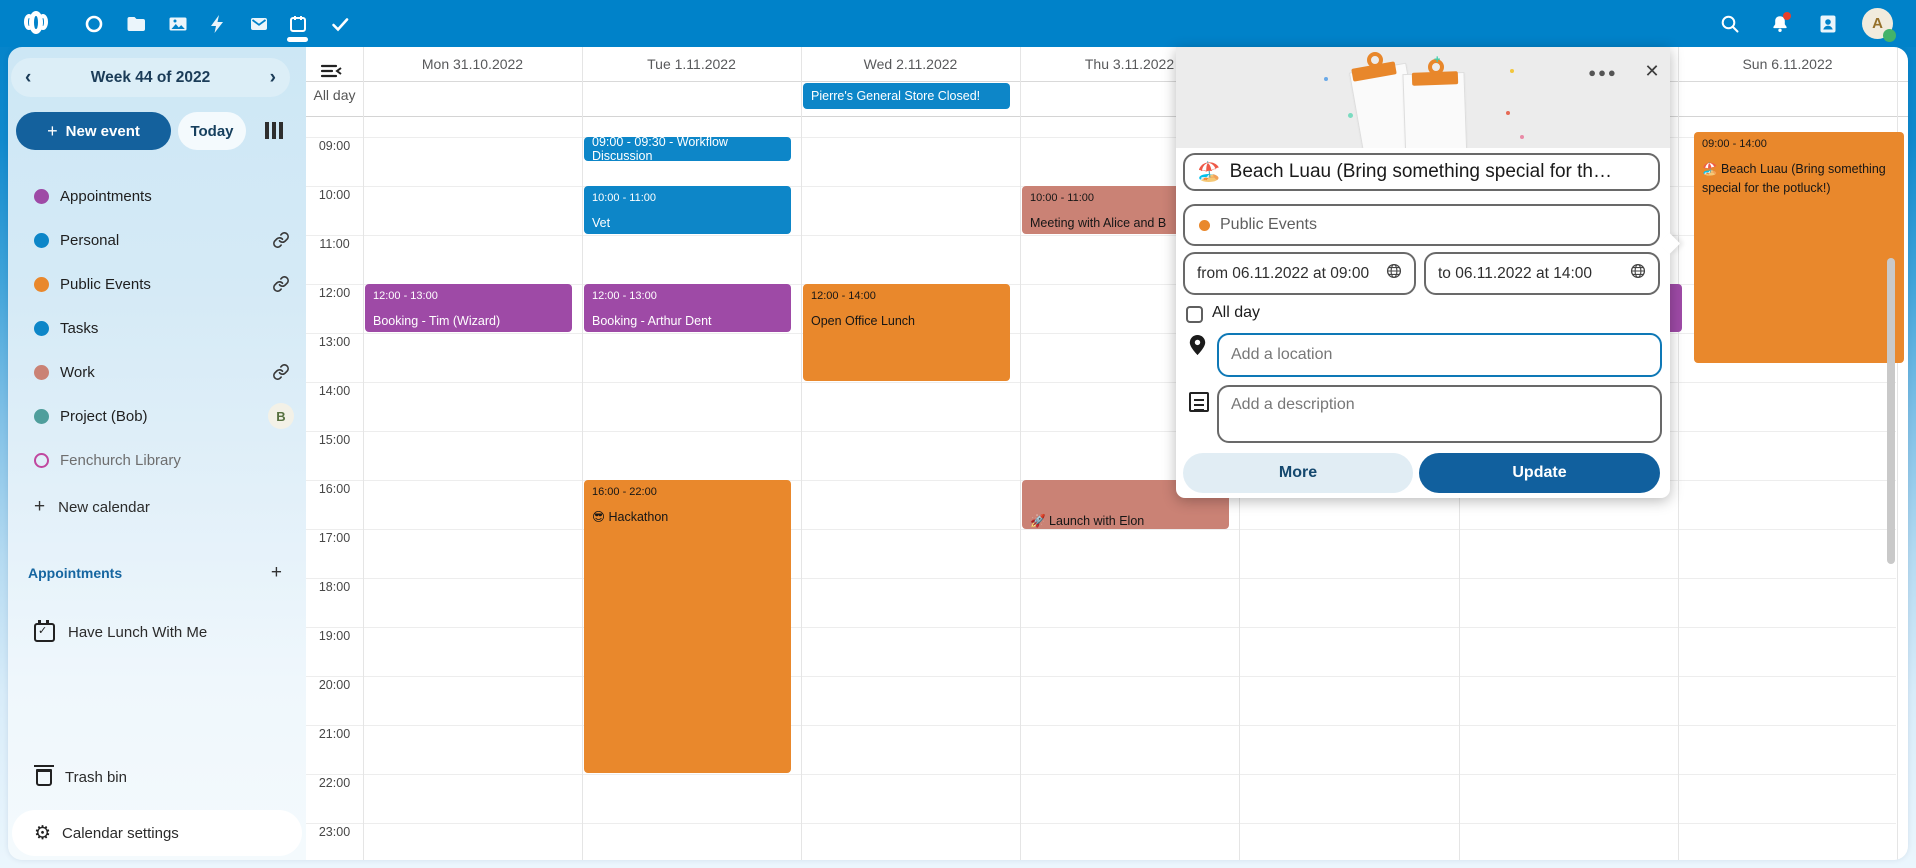 This screenshot has height=868, width=1916. I want to click on contacts-icon, so click(1828, 24).